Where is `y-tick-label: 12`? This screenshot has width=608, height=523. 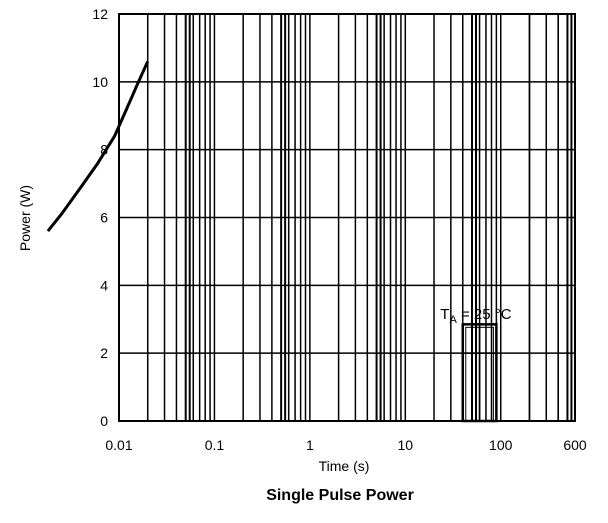 y-tick-label: 12 is located at coordinates (100, 14).